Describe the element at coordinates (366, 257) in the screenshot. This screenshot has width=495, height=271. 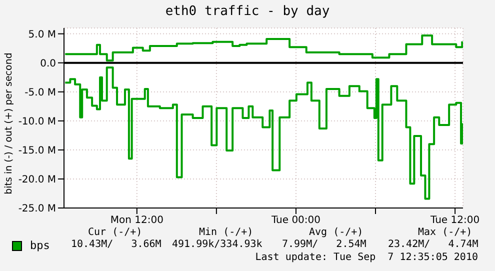
I see `text: Last update: Tue Sep 7 12:35:05 2010` at that location.